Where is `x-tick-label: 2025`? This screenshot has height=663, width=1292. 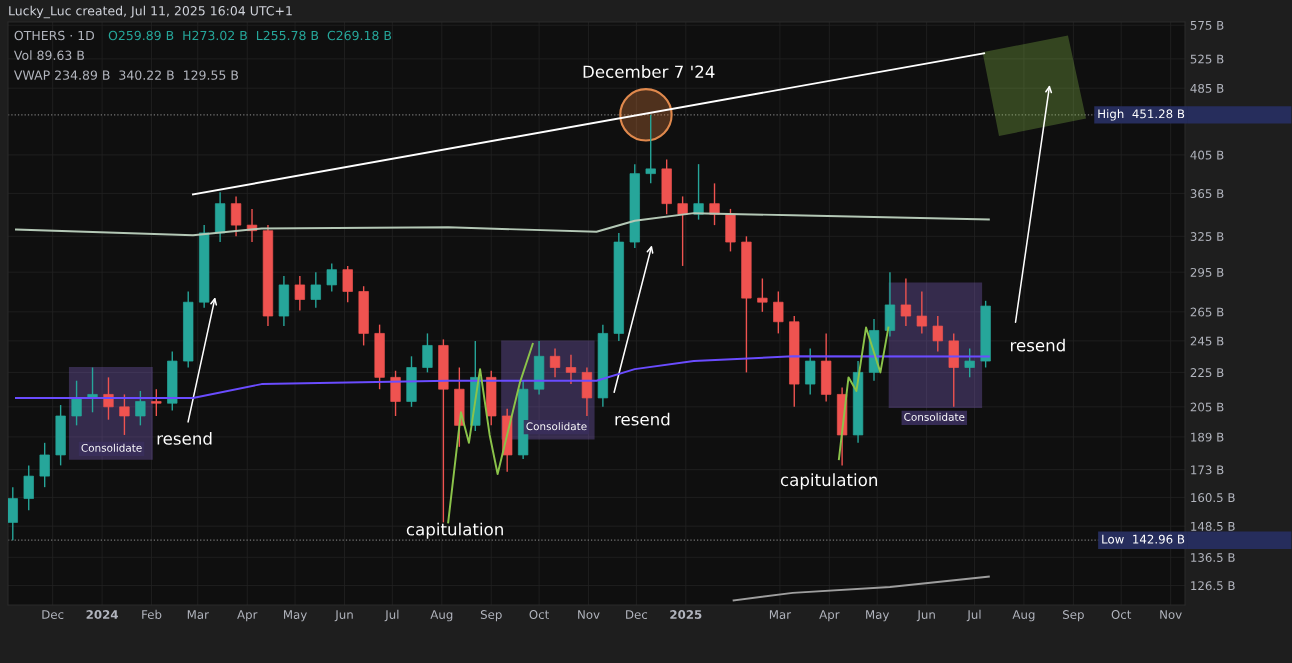 x-tick-label: 2025 is located at coordinates (686, 614).